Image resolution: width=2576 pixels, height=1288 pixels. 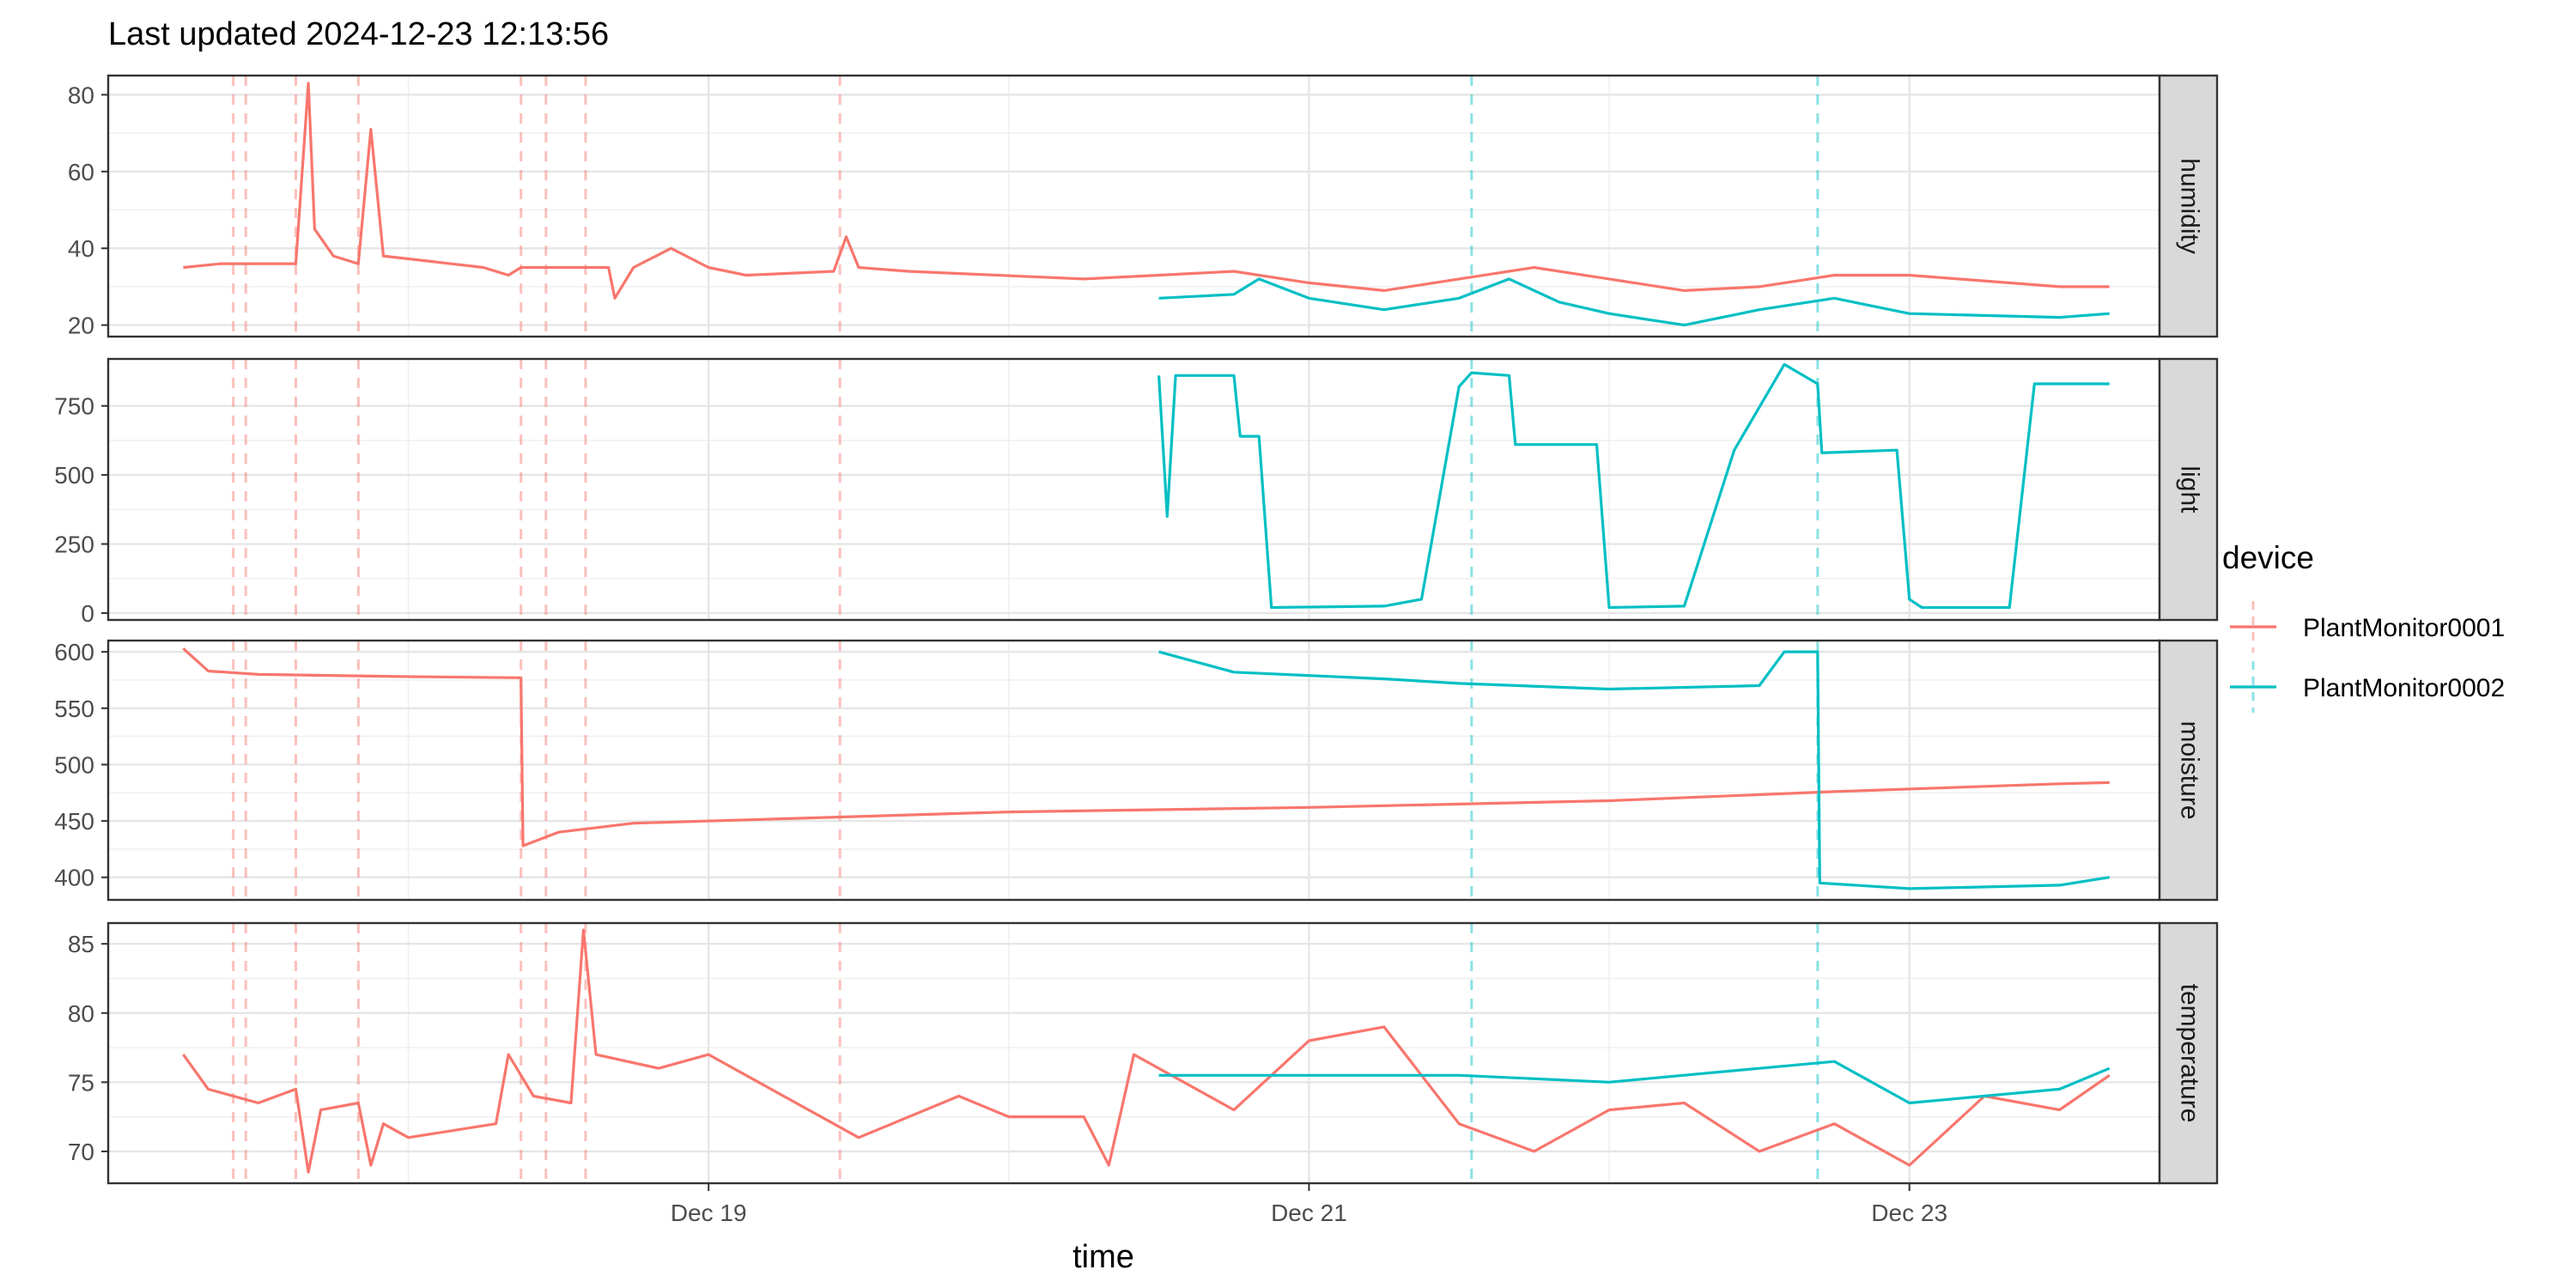 What do you see at coordinates (74, 652) in the screenshot?
I see `y-tick-label: 600` at bounding box center [74, 652].